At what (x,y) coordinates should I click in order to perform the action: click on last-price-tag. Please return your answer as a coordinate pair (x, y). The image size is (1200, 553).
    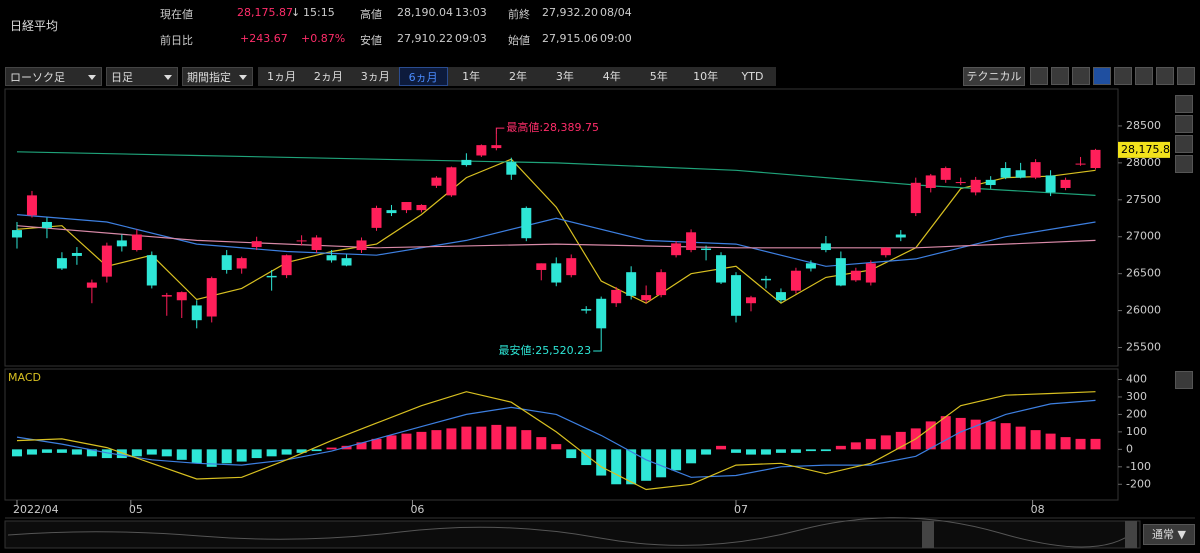
    Looking at the image, I should click on (1144, 149).